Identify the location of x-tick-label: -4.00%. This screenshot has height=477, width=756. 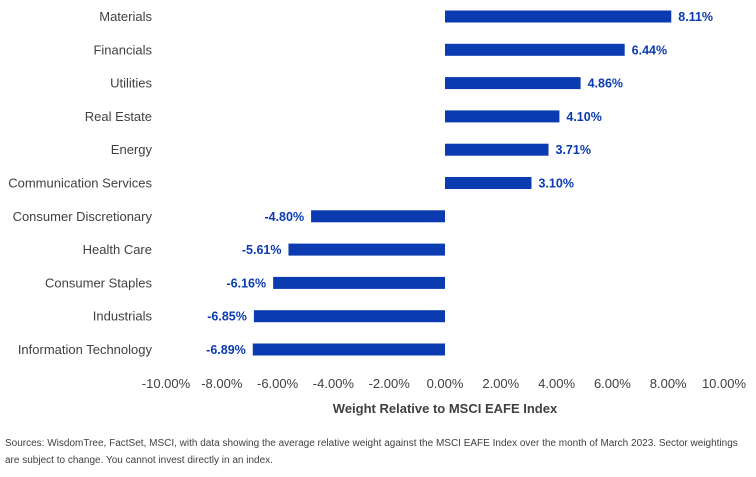
(334, 383).